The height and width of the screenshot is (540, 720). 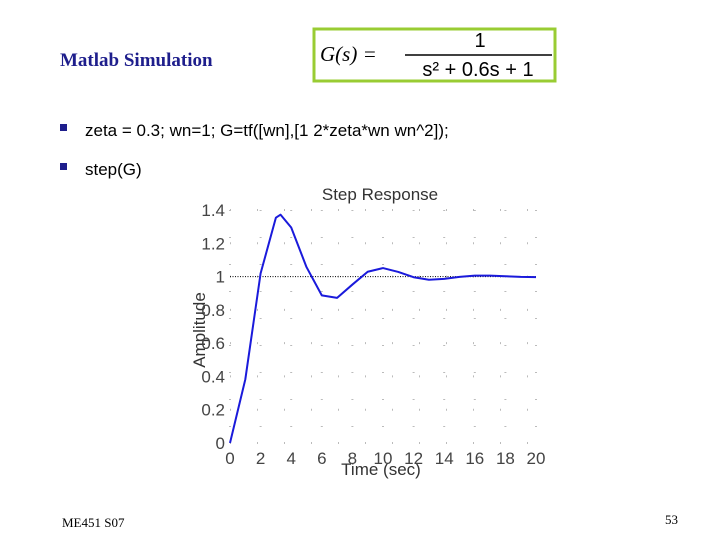 I want to click on y-axis-label: Amplitude, so click(x=199, y=330).